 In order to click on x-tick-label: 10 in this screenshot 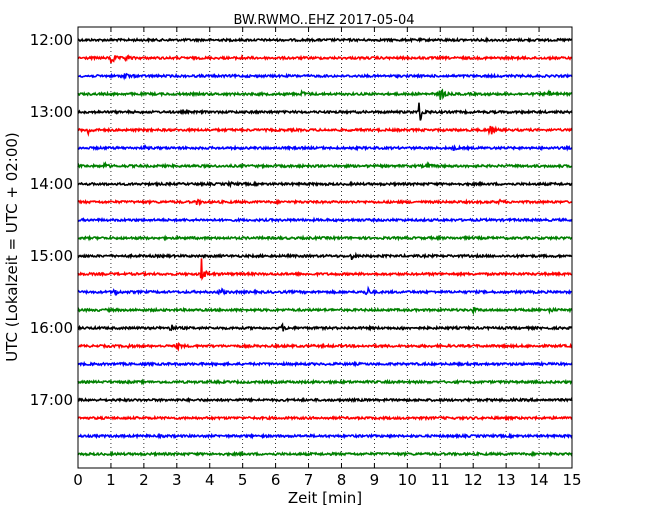, I will do `click(407, 480)`.